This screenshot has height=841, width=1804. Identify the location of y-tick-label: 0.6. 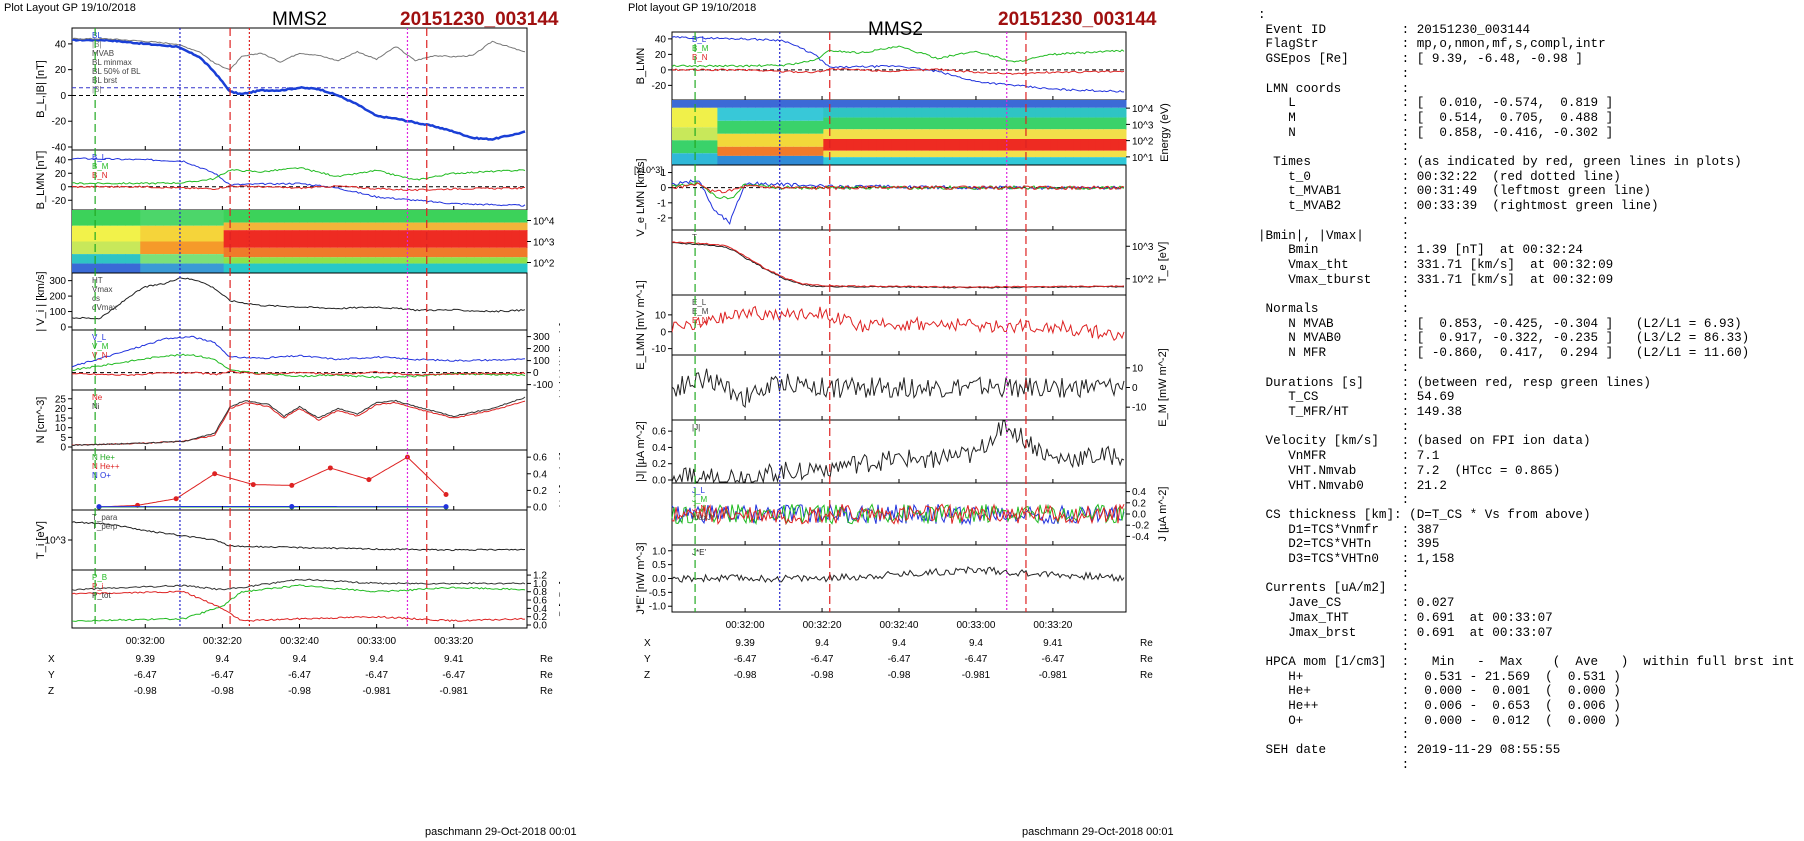
(540, 458).